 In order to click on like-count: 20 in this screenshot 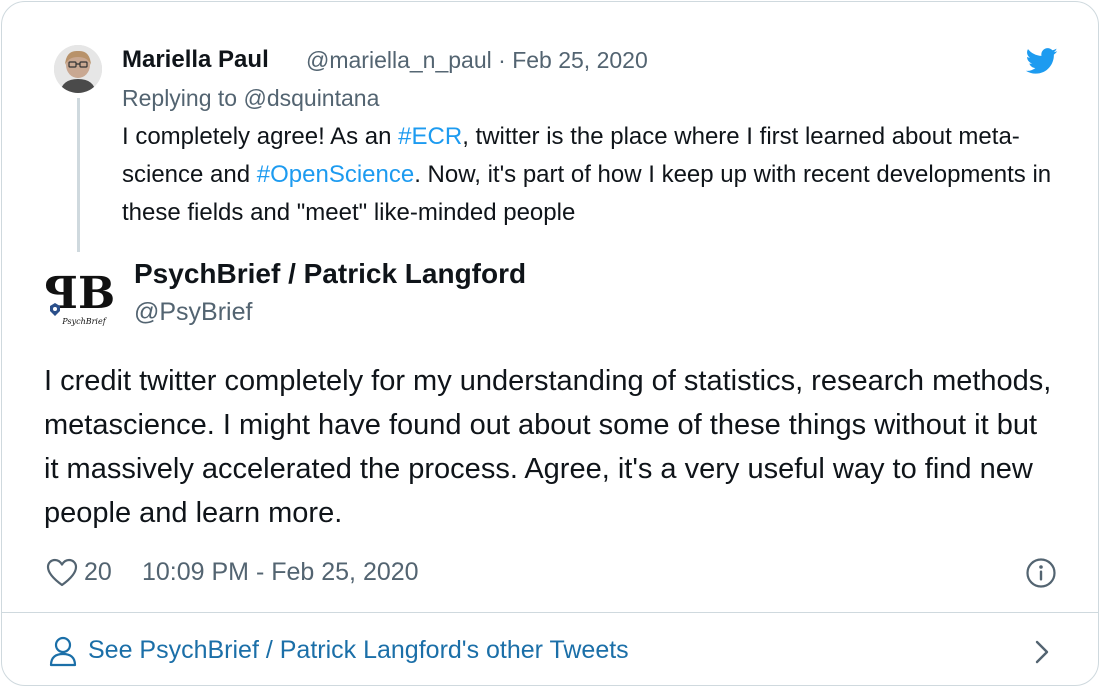, I will do `click(98, 572)`.